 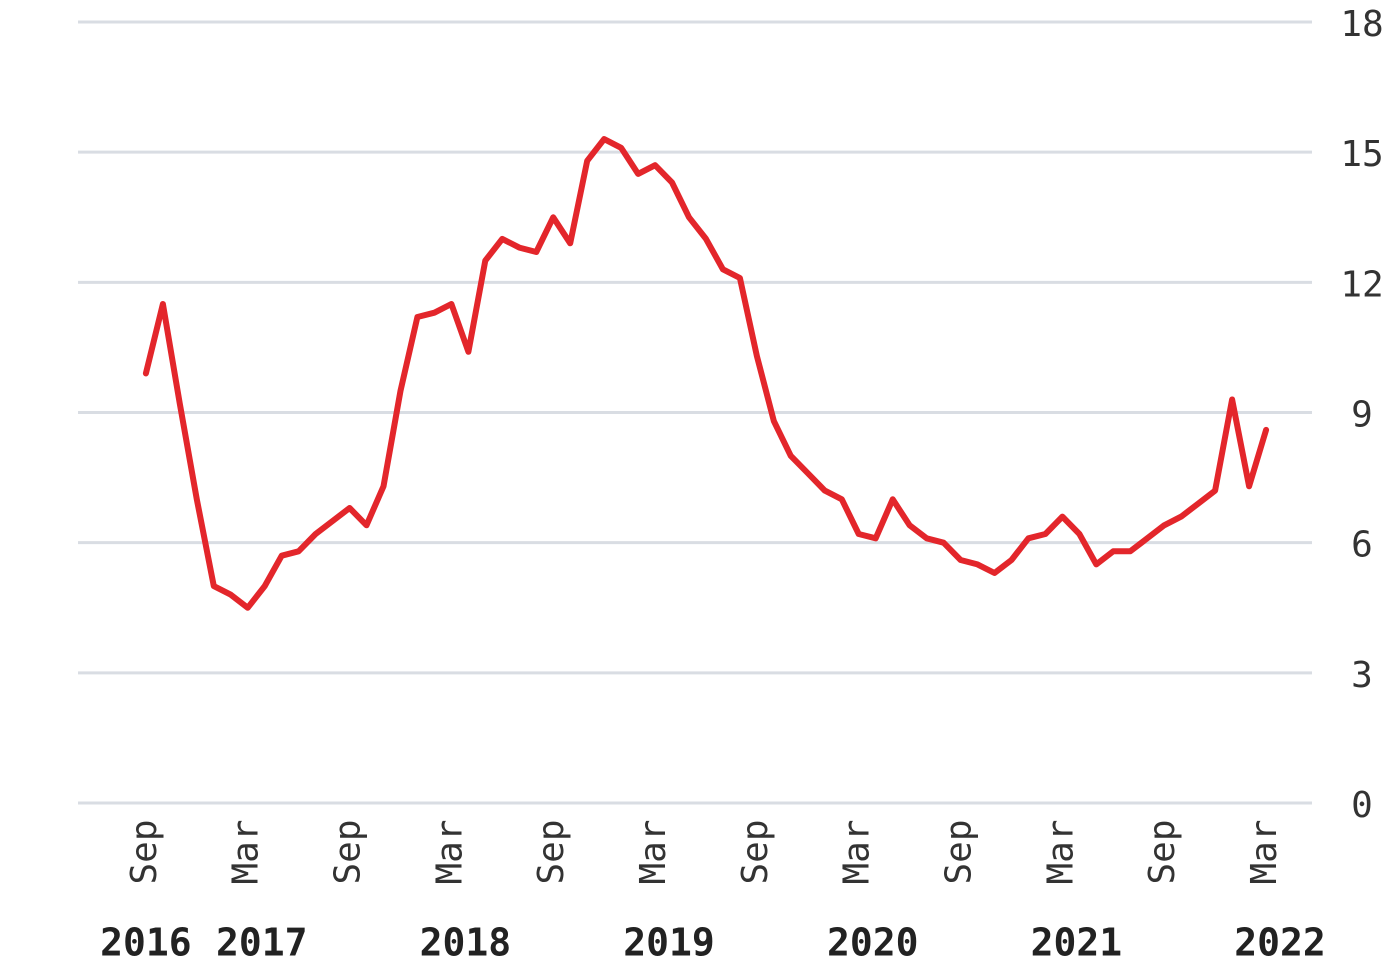 What do you see at coordinates (1362, 545) in the screenshot?
I see `y-tick-label: 6` at bounding box center [1362, 545].